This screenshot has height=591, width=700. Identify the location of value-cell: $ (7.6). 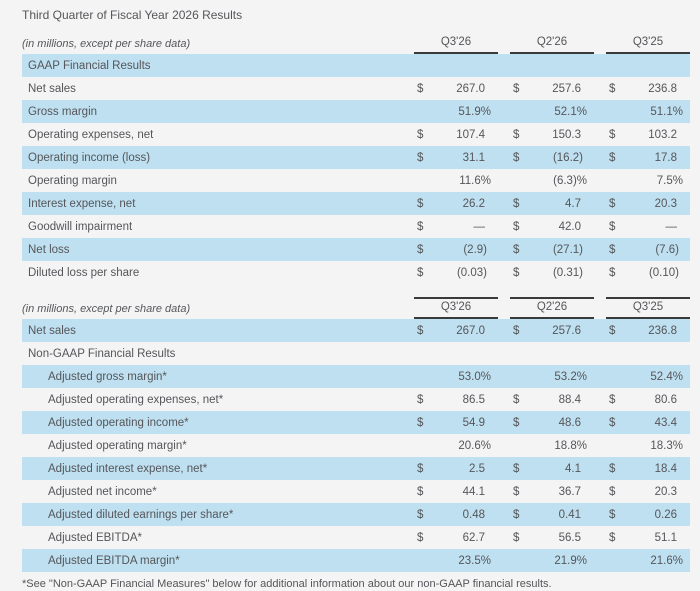
(648, 249).